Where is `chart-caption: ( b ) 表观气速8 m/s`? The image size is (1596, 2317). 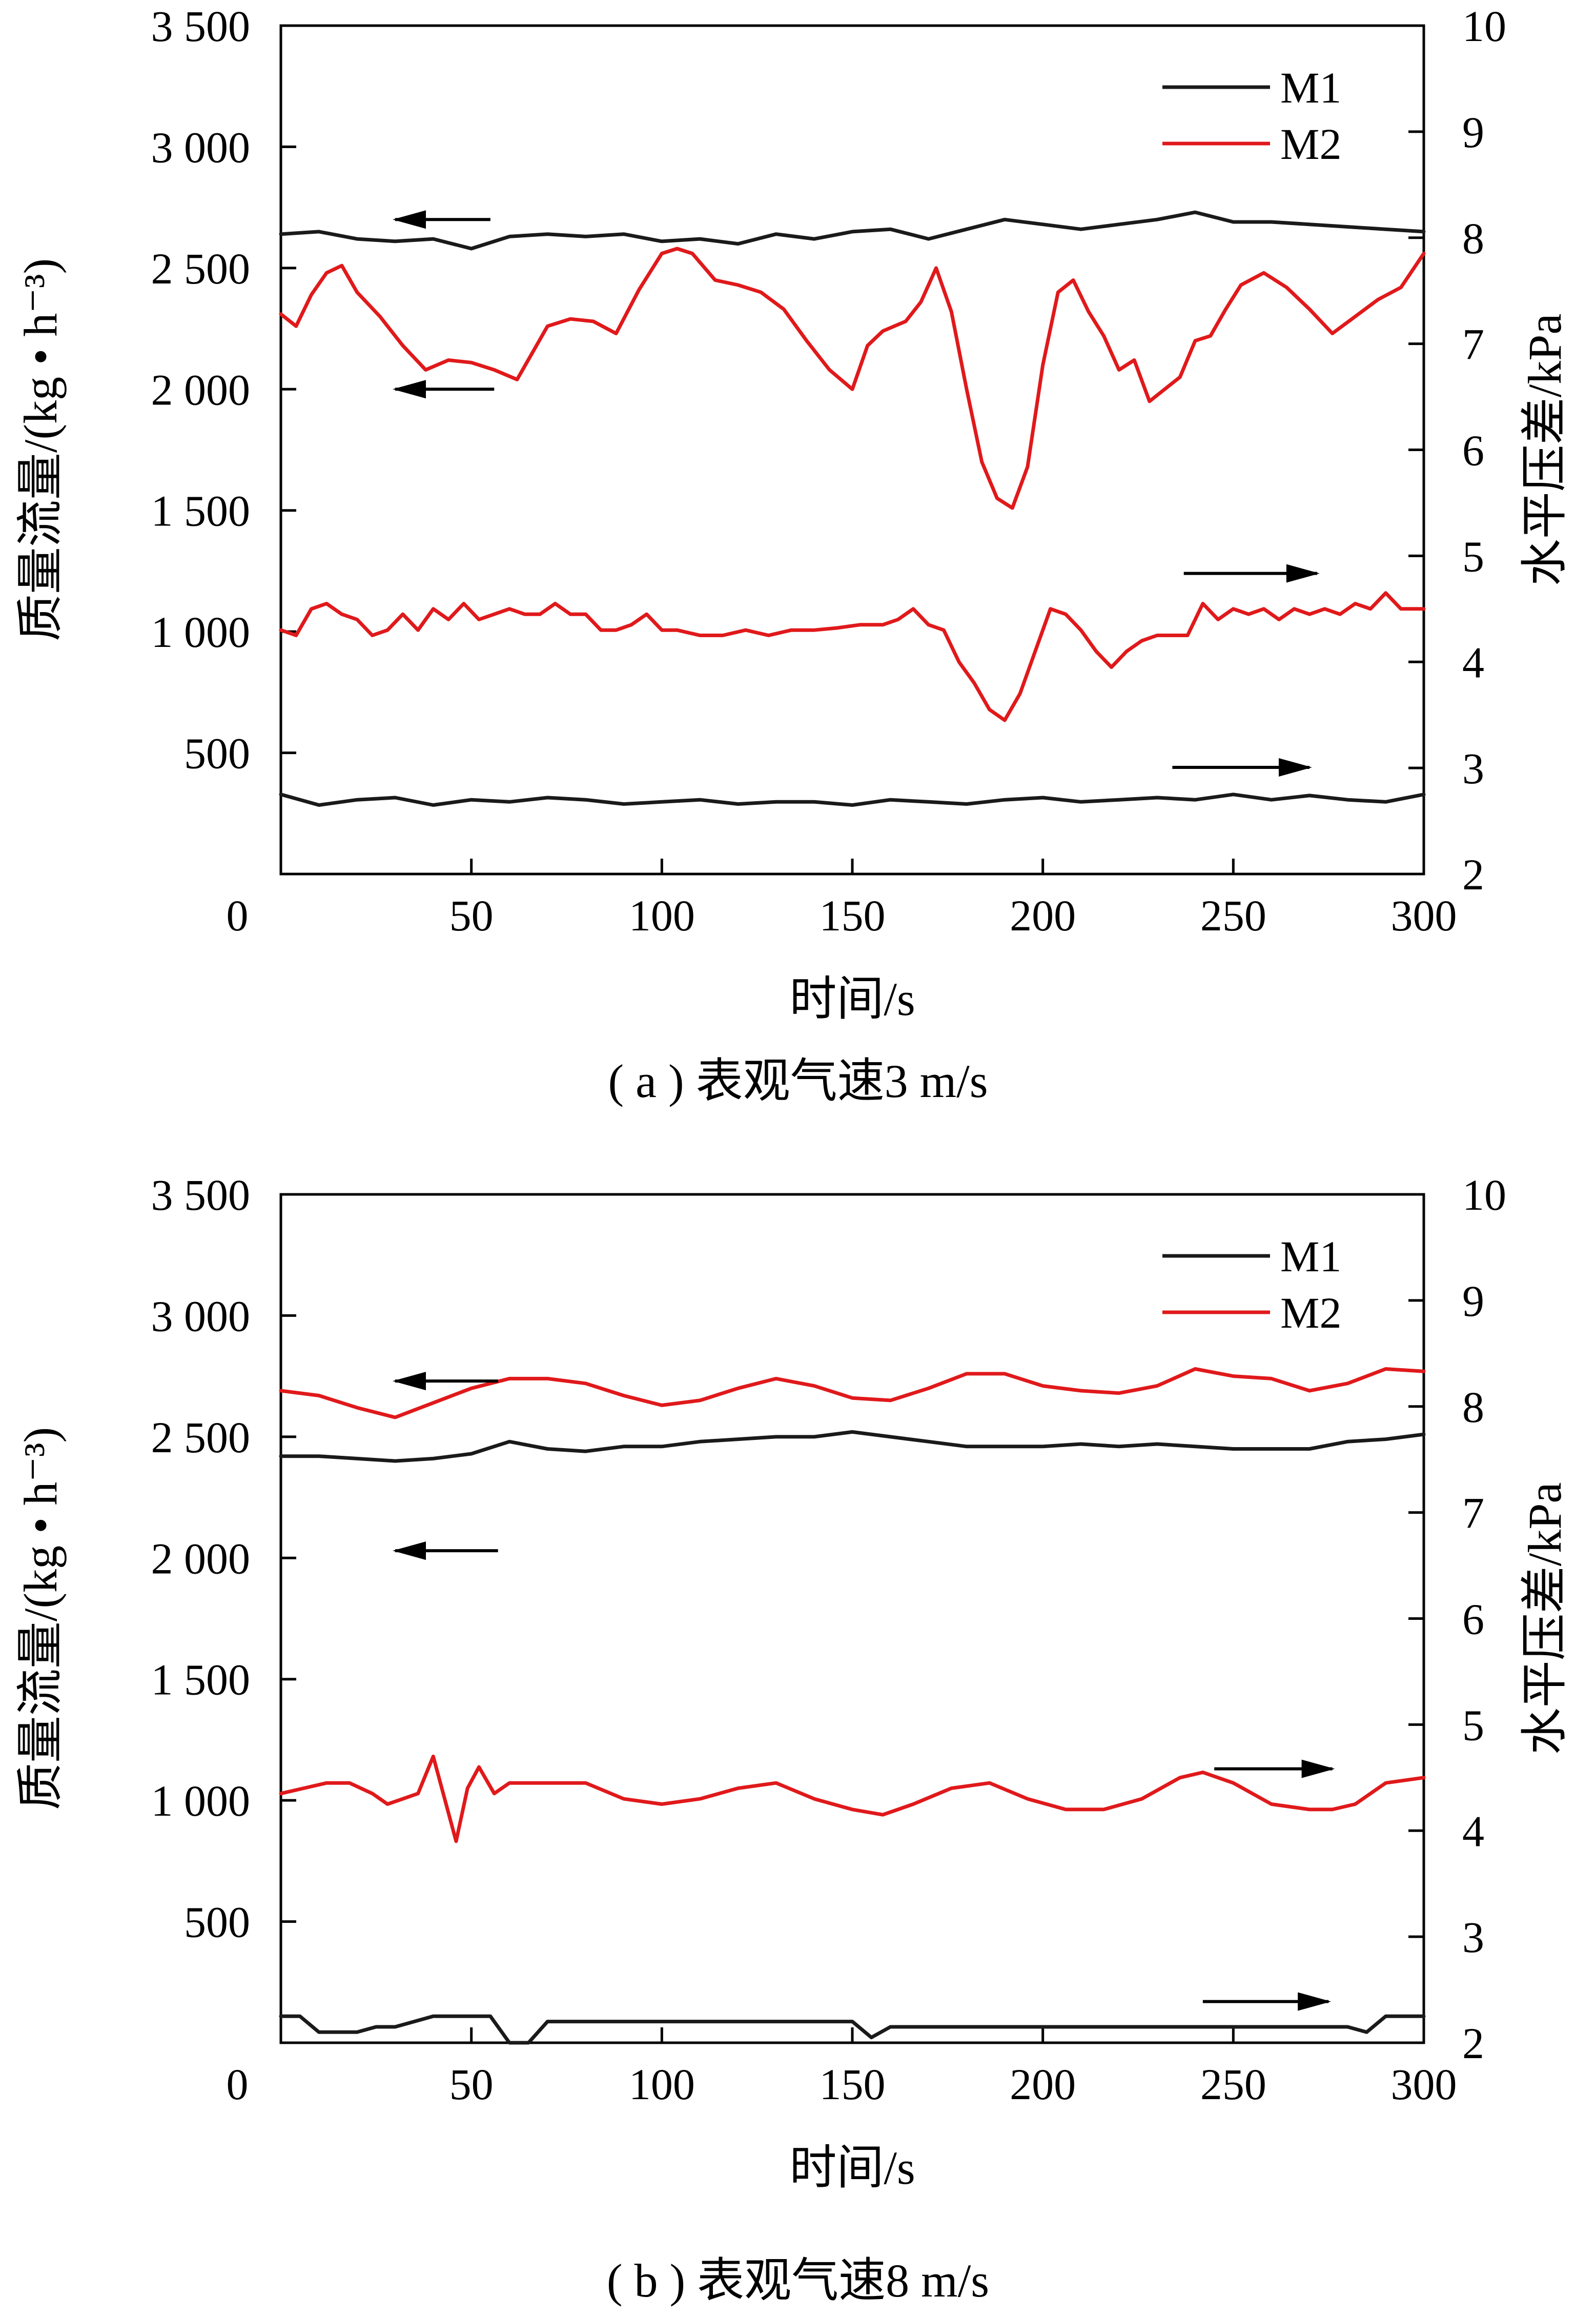 chart-caption: ( b ) 表观气速8 m/s is located at coordinates (798, 2280).